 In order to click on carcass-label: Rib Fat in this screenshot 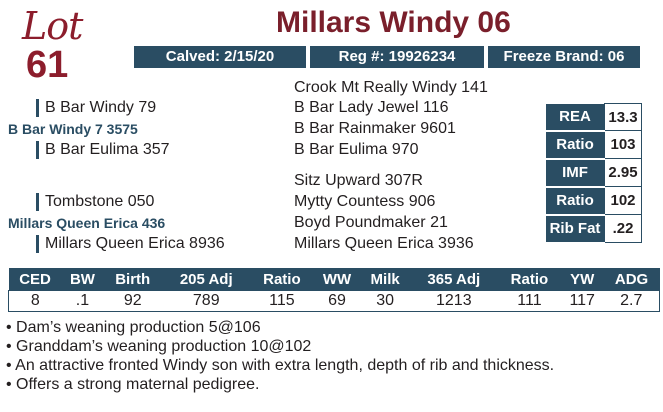, I will do `click(575, 229)`.